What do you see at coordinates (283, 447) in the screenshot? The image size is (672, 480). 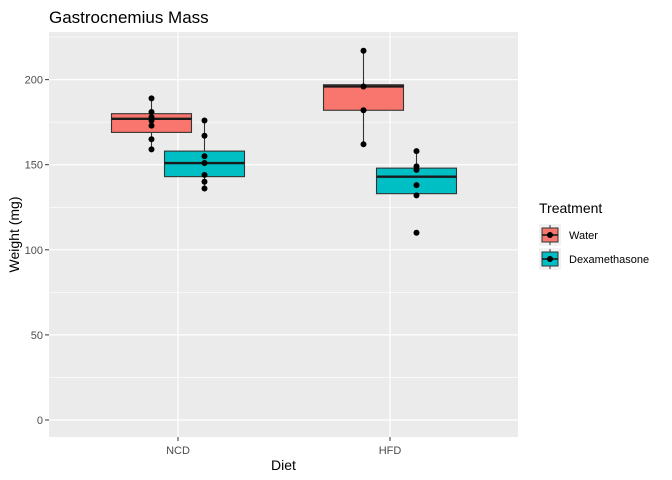 I see `x-axis: NCD HFD` at bounding box center [283, 447].